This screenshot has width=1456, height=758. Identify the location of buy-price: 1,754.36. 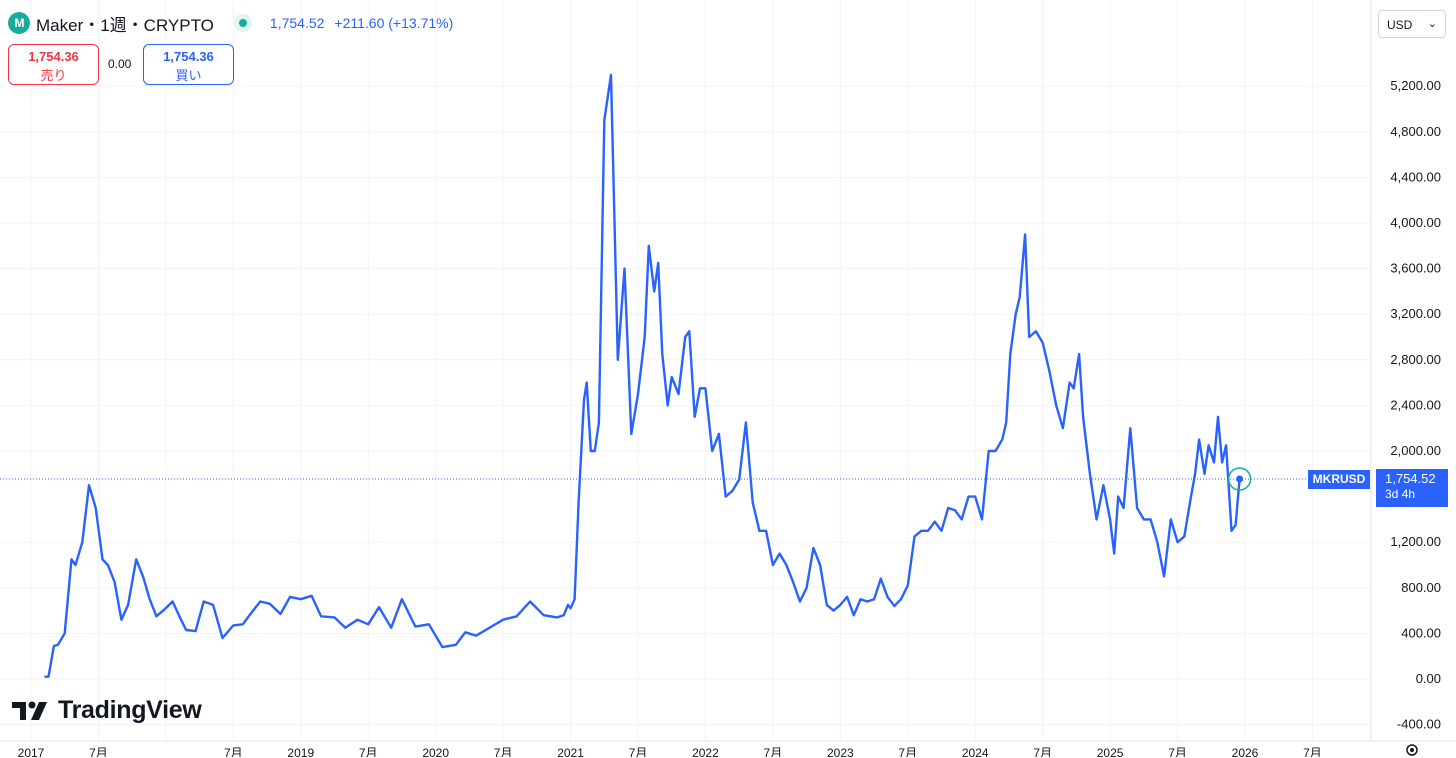
(188, 56).